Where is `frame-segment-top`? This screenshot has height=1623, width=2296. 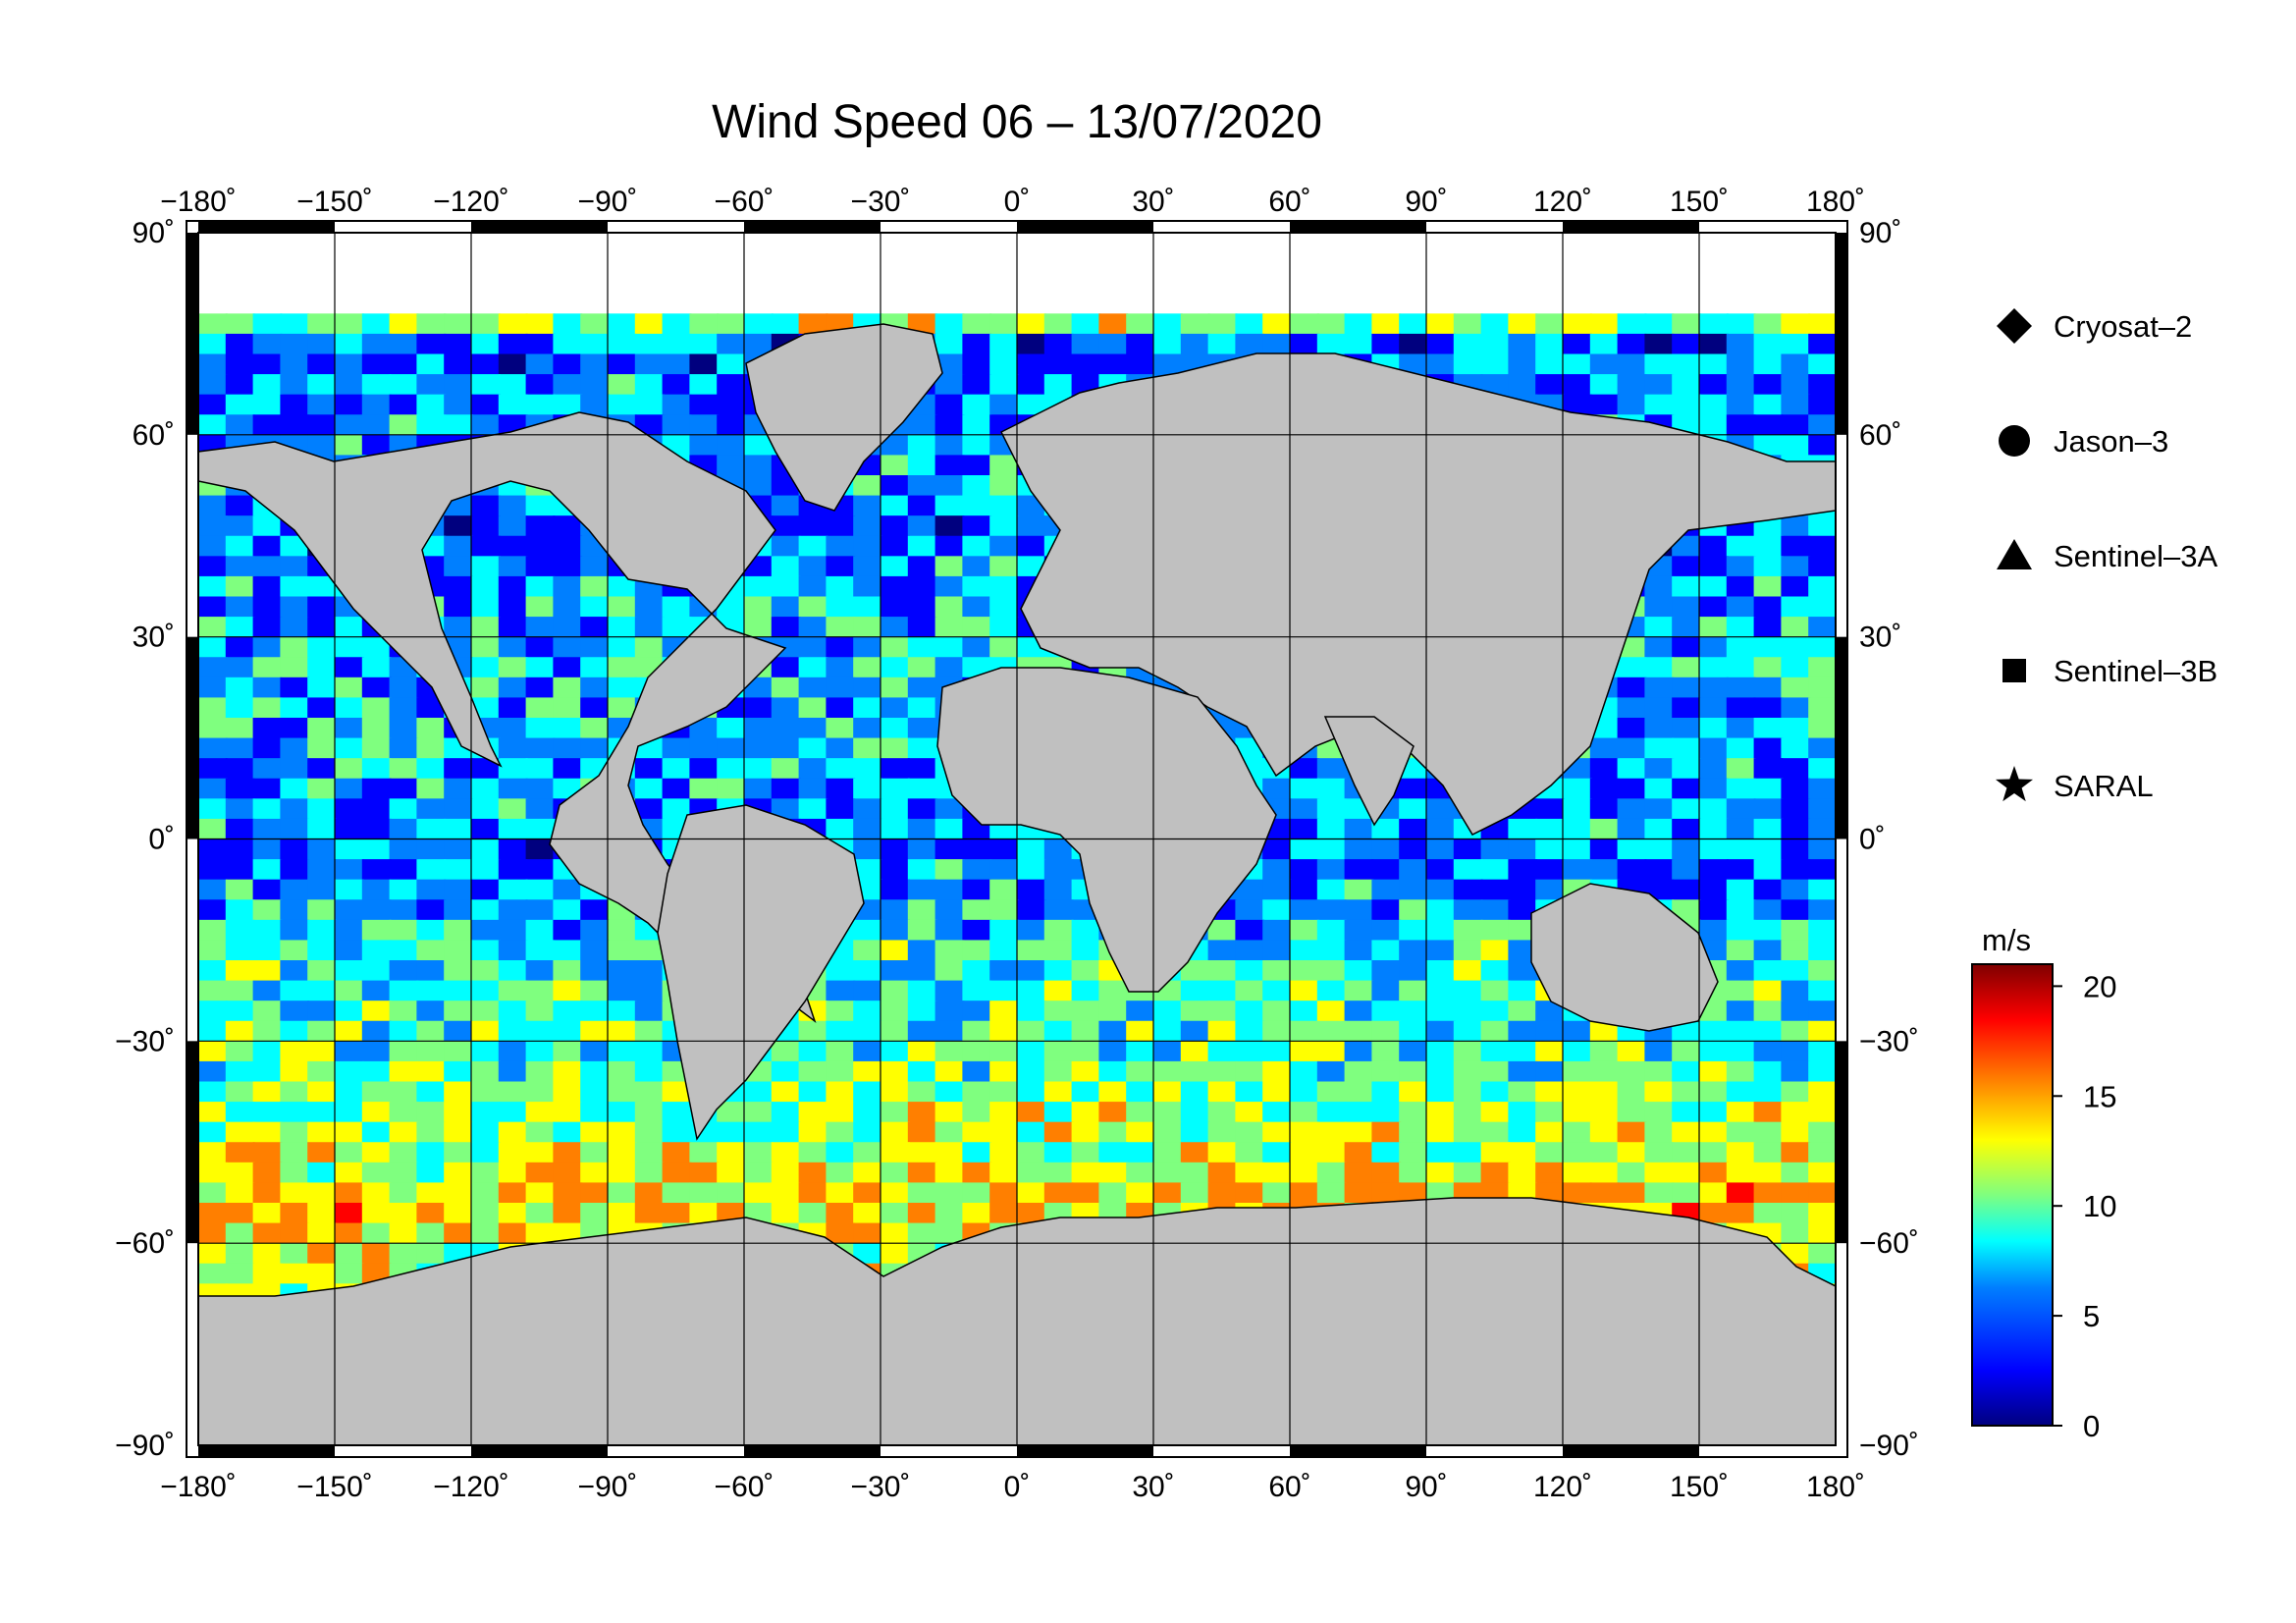 frame-segment-top is located at coordinates (1358, 227).